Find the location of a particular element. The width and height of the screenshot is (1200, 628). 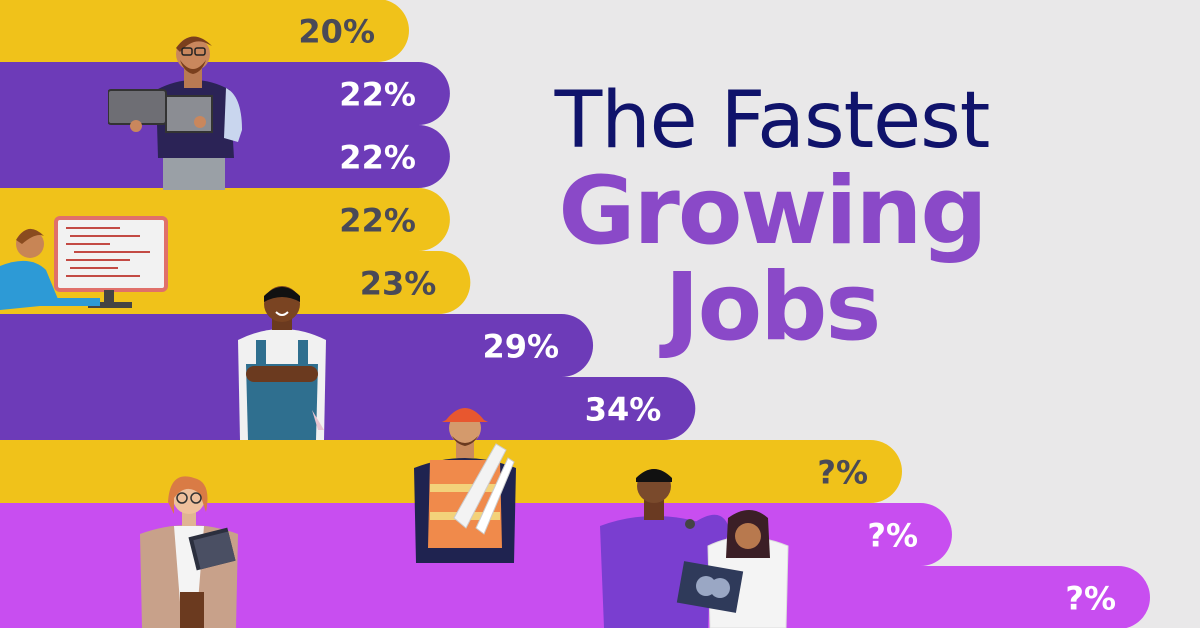

title-line-2: Growing is located at coordinates (772, 211).